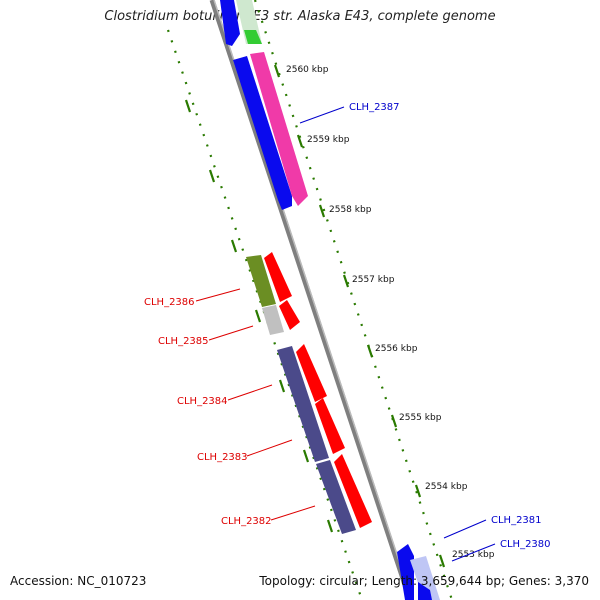  What do you see at coordinates (328, 140) in the screenshot?
I see `kbp-label: 2559 kbp` at bounding box center [328, 140].